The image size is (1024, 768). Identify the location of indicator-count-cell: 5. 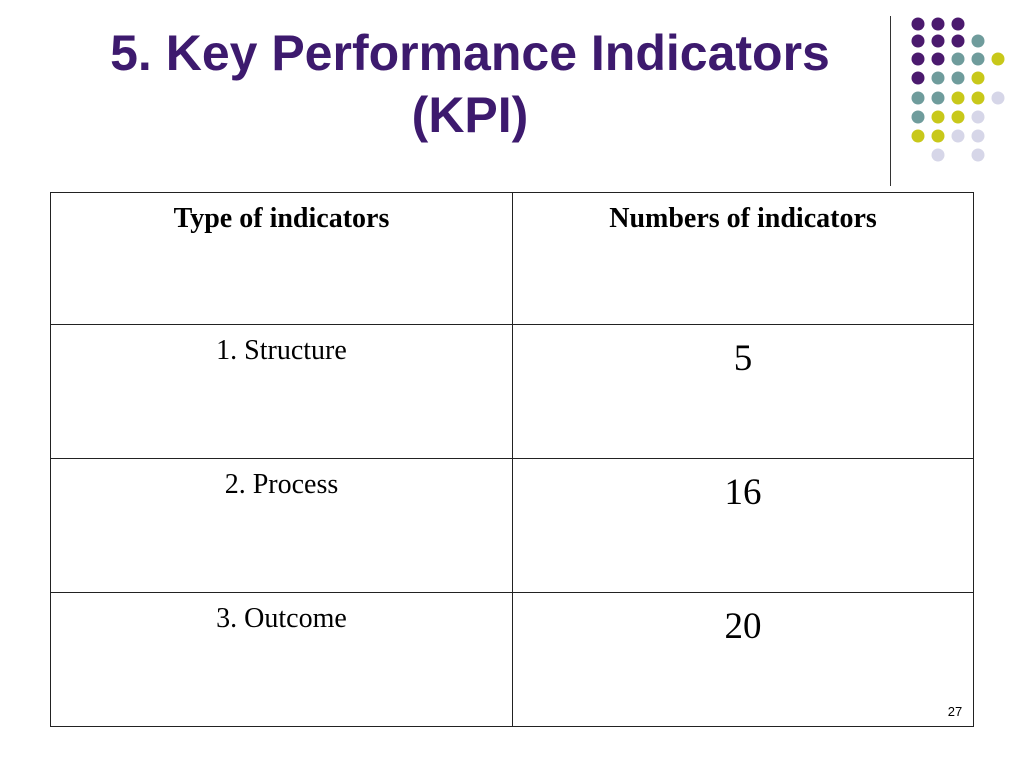
(743, 391).